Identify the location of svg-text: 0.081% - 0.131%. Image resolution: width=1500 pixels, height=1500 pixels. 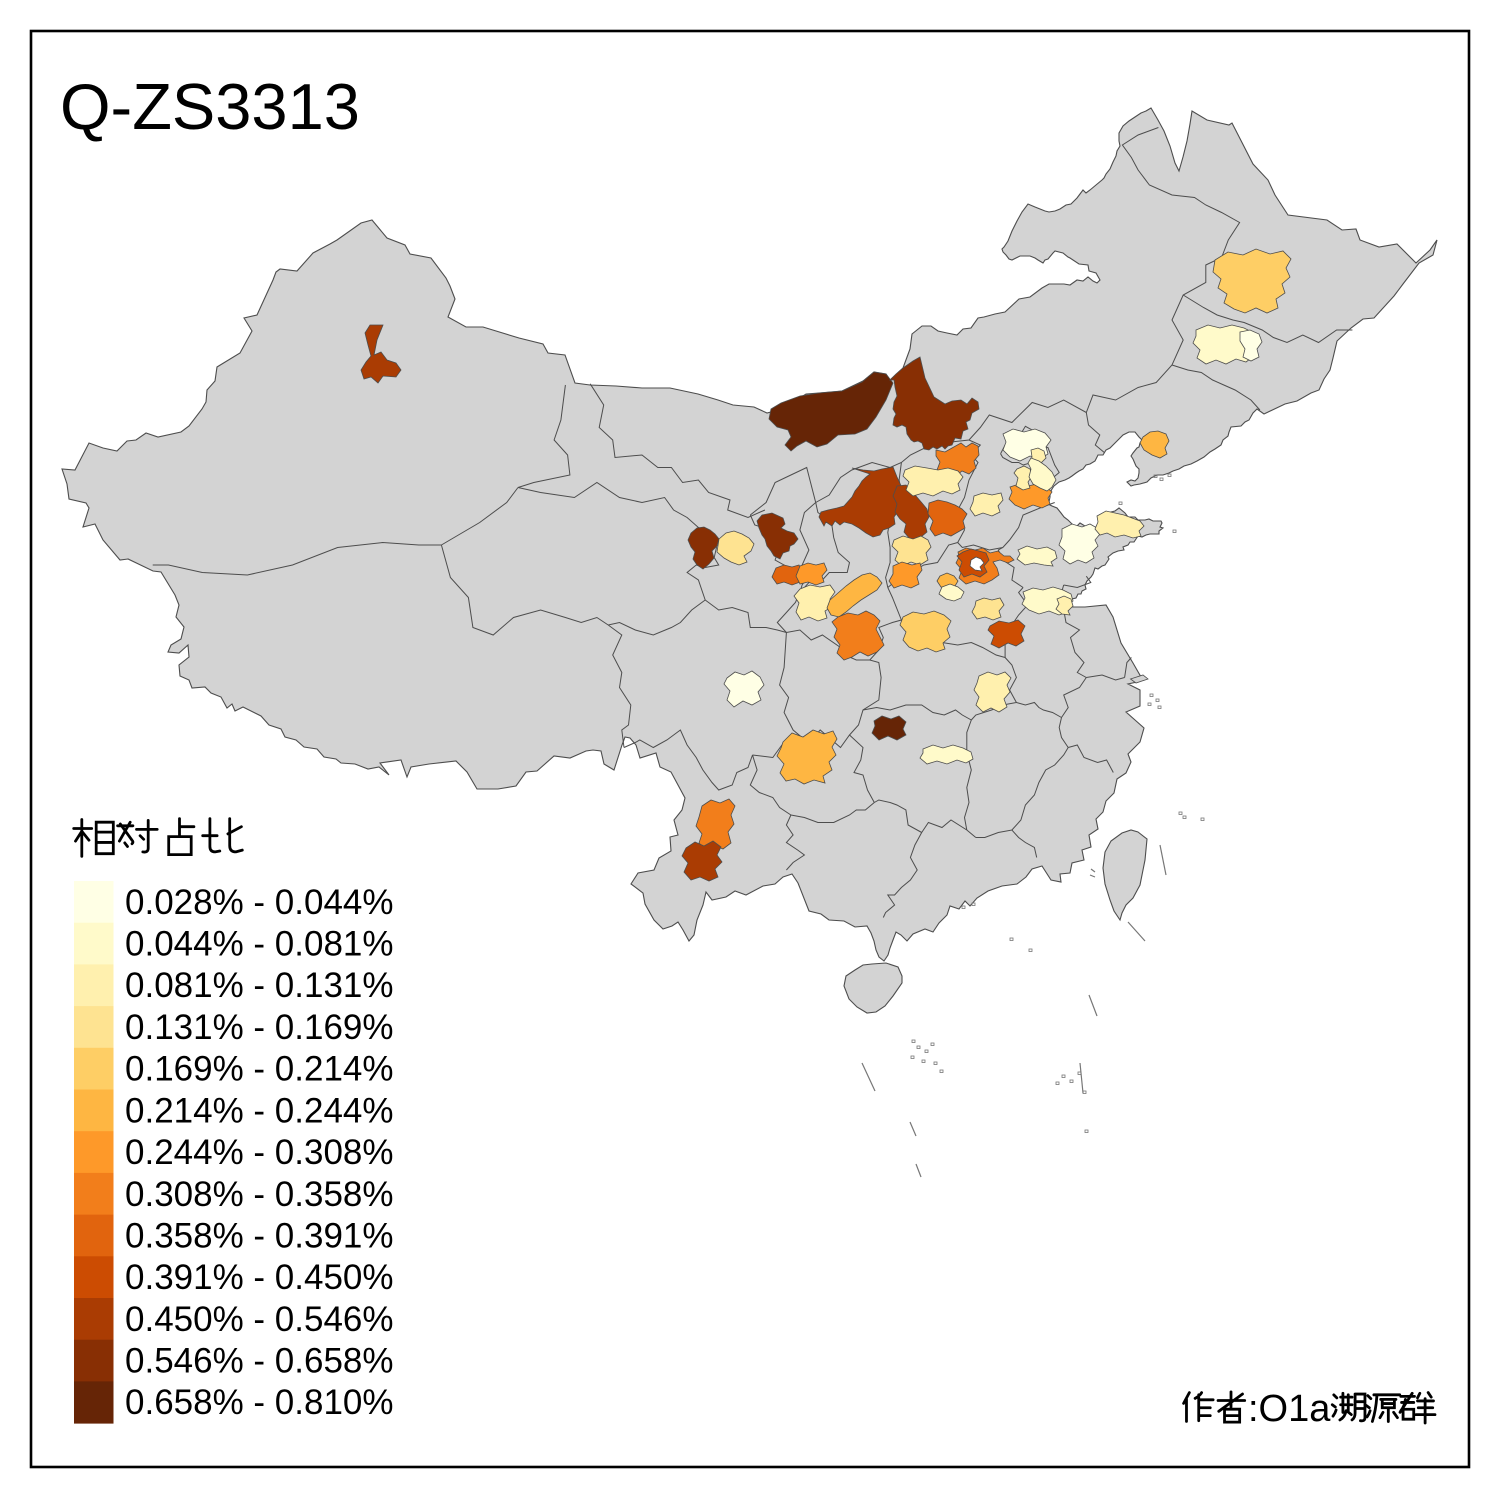
(259, 985).